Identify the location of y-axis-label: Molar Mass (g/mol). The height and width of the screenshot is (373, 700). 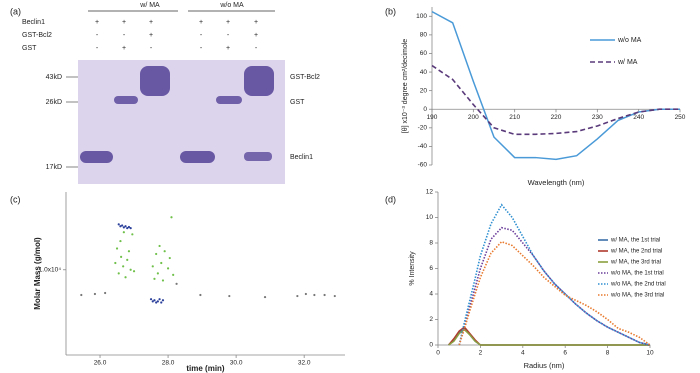
(37, 273).